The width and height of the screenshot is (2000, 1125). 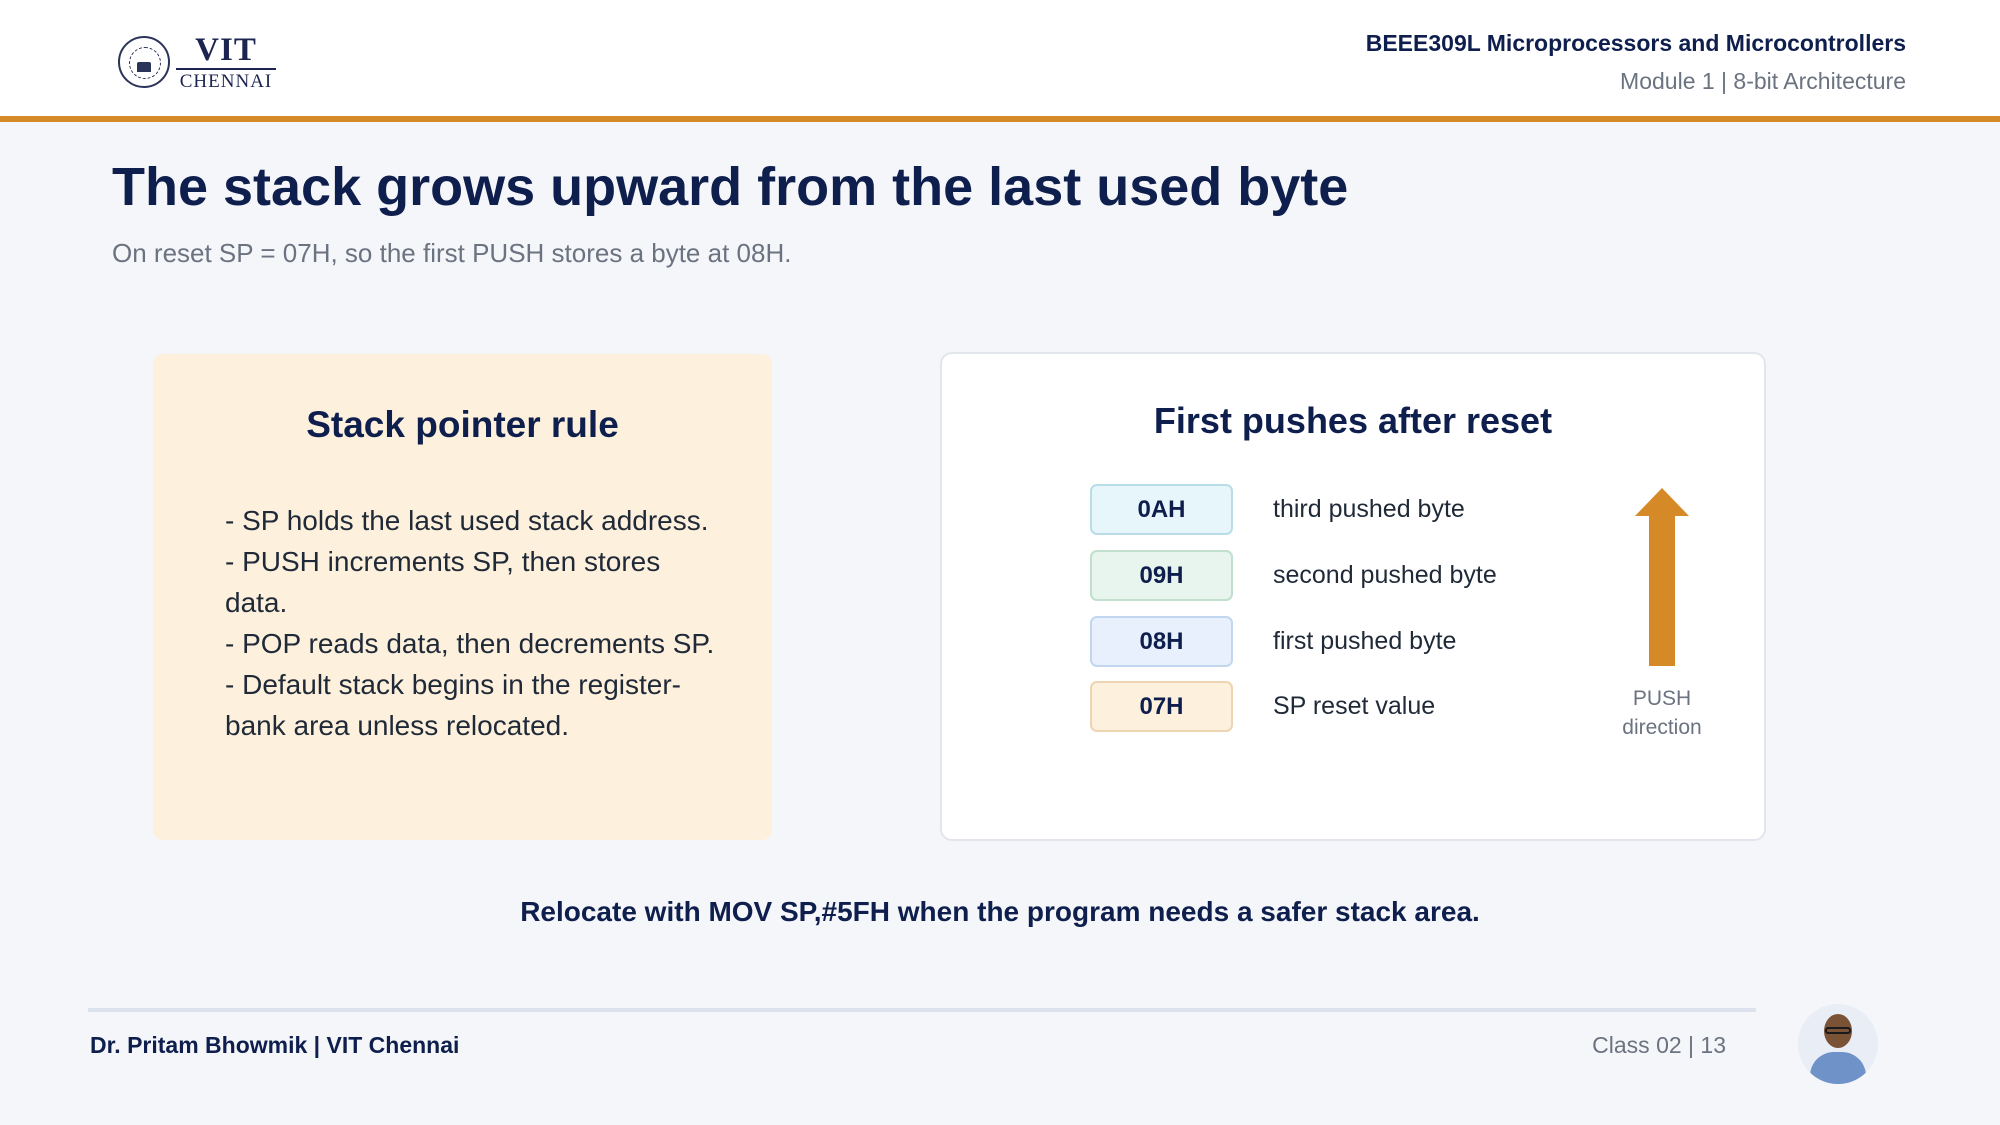 I want to click on address-box-0ah: 0AH, so click(x=1161, y=509).